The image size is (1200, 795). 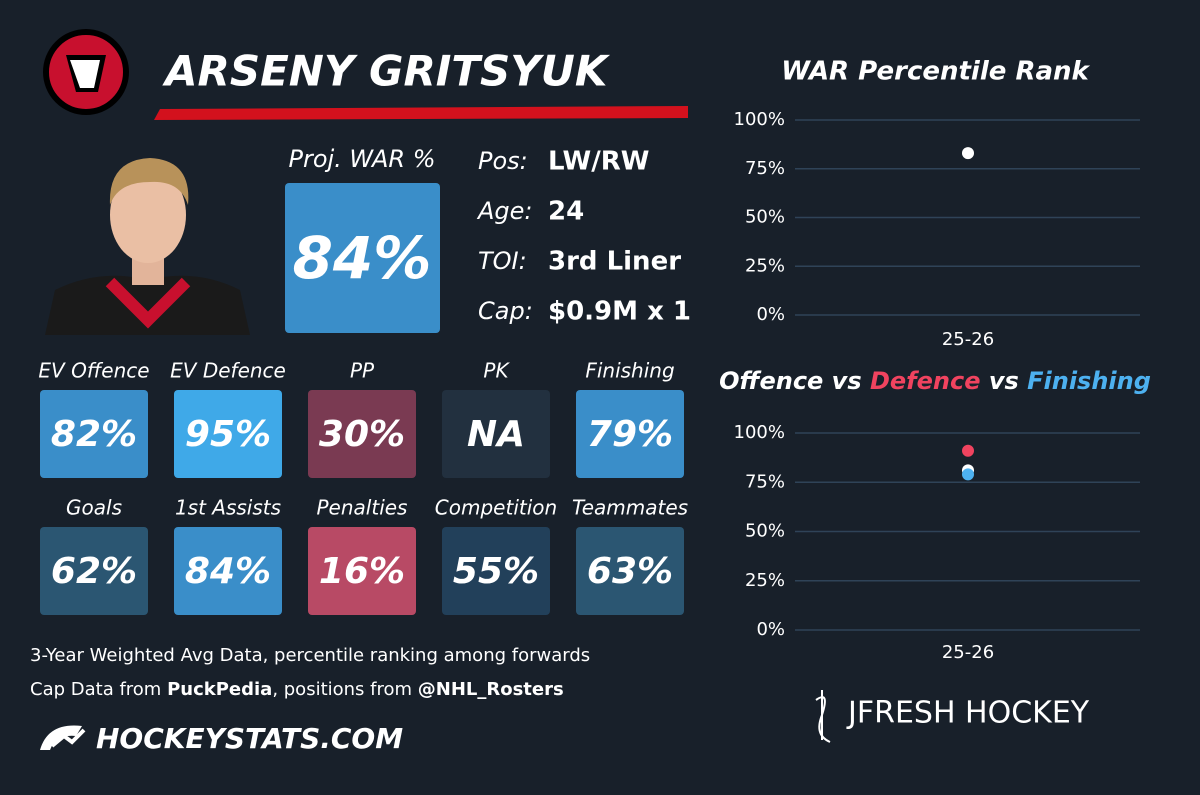 What do you see at coordinates (503, 161) in the screenshot?
I see `info-label: Pos:` at bounding box center [503, 161].